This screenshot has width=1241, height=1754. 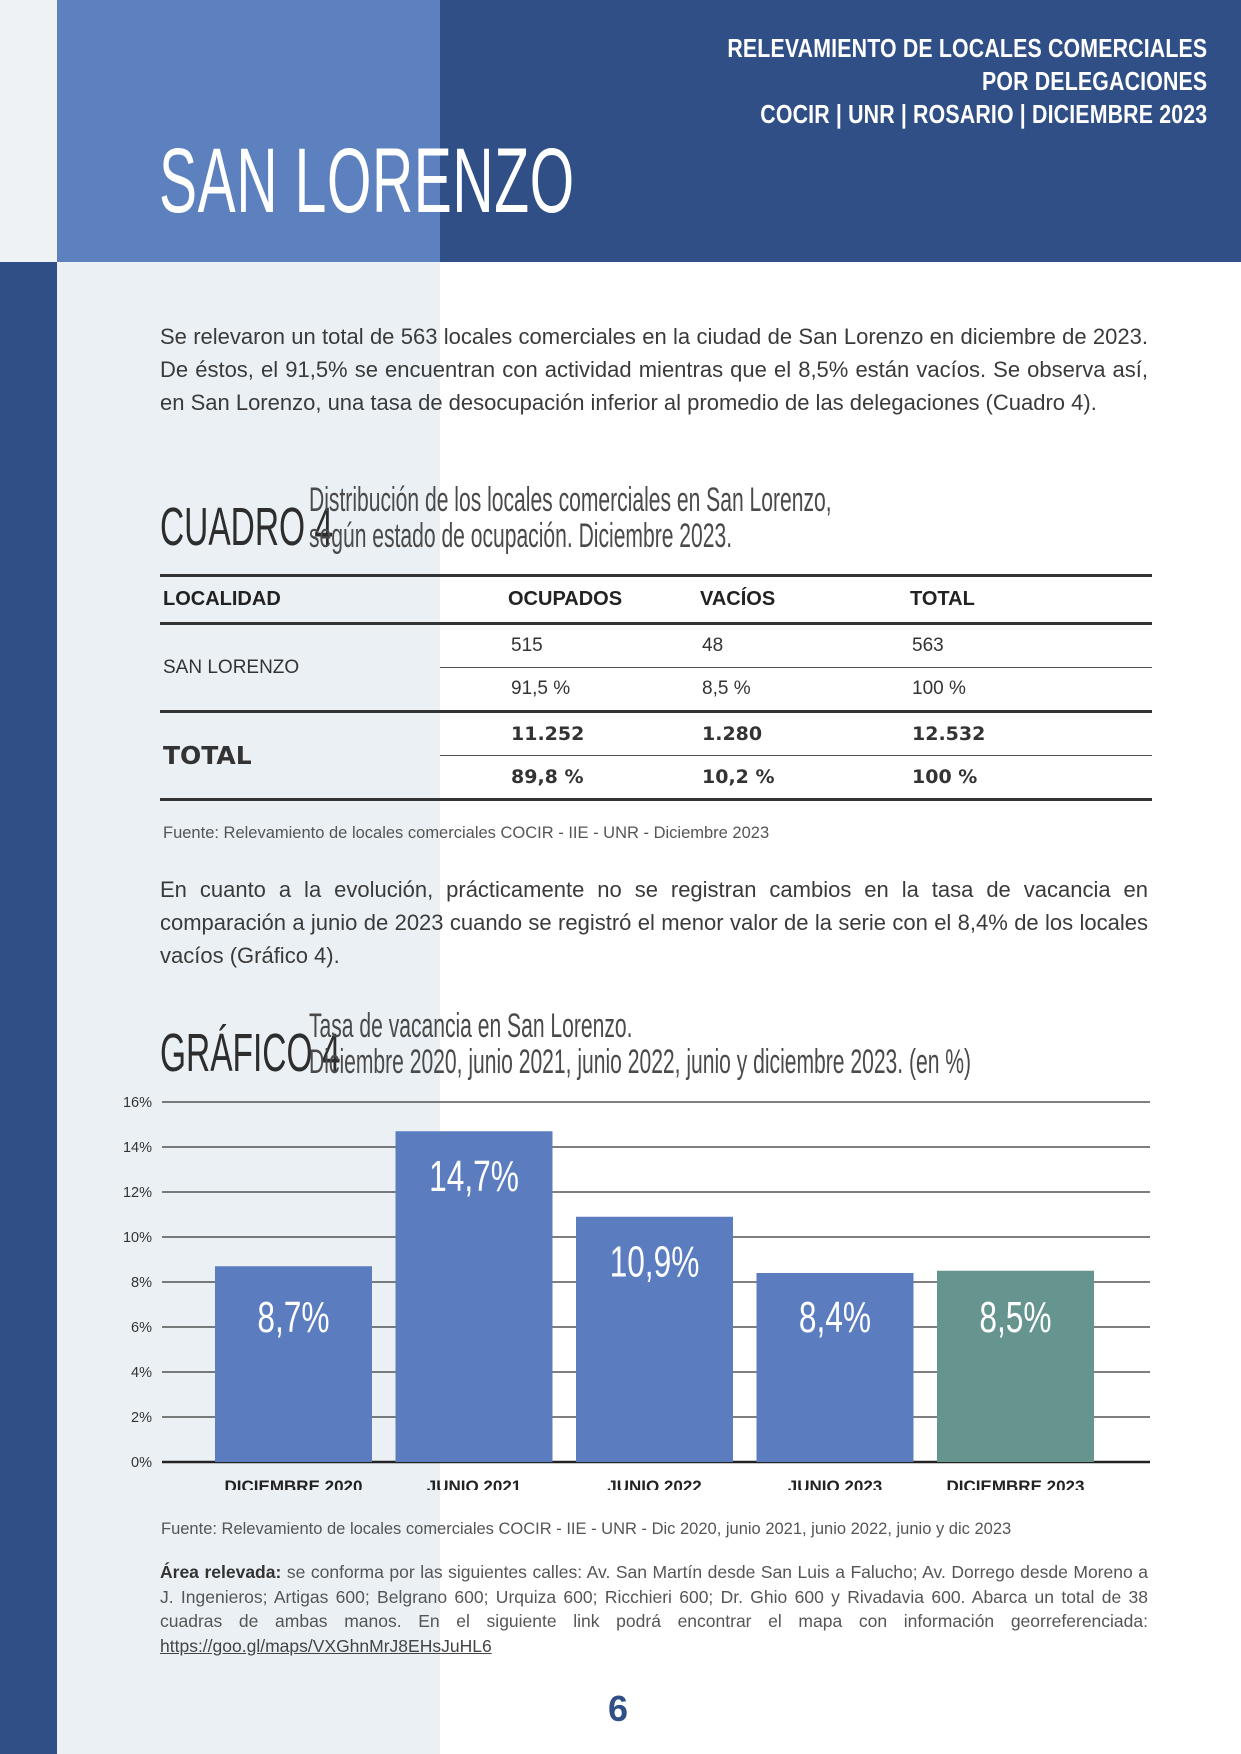 What do you see at coordinates (141, 1418) in the screenshot?
I see `y-tick-label: 2%` at bounding box center [141, 1418].